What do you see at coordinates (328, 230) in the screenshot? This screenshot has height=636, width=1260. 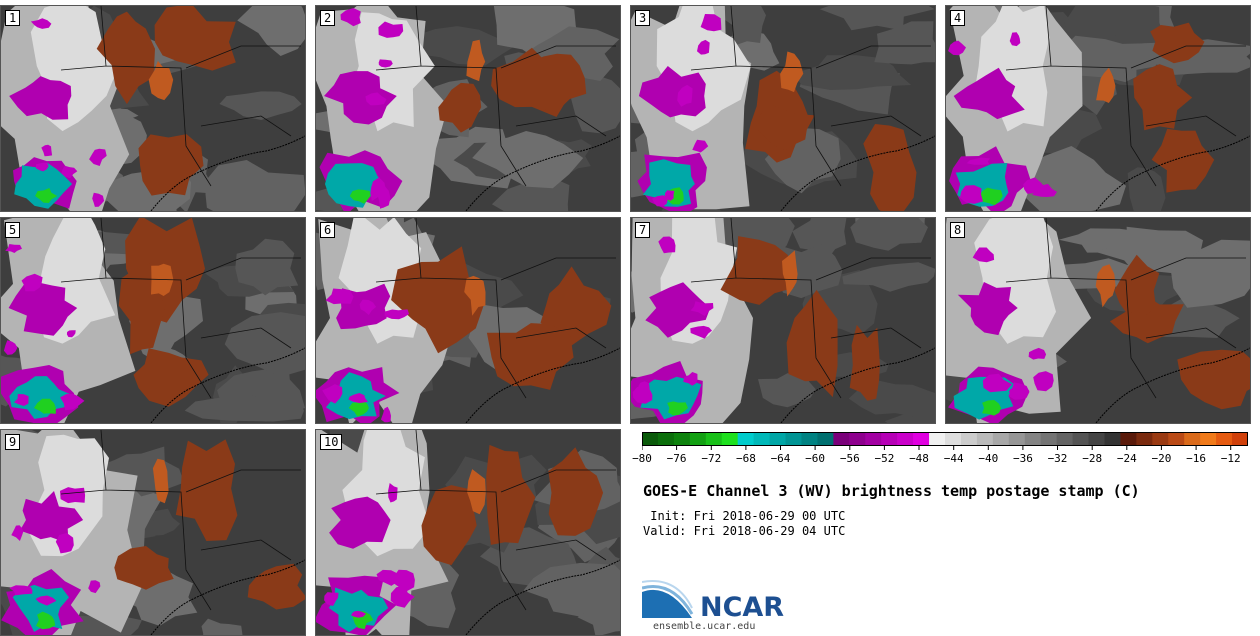 I see `panel-number-label: 6` at bounding box center [328, 230].